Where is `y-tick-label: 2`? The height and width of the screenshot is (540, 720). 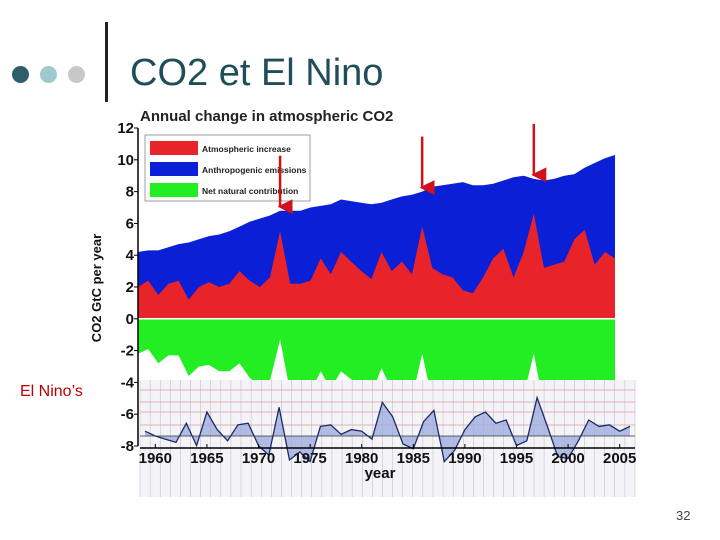
y-tick-label: 2 is located at coordinates (130, 287).